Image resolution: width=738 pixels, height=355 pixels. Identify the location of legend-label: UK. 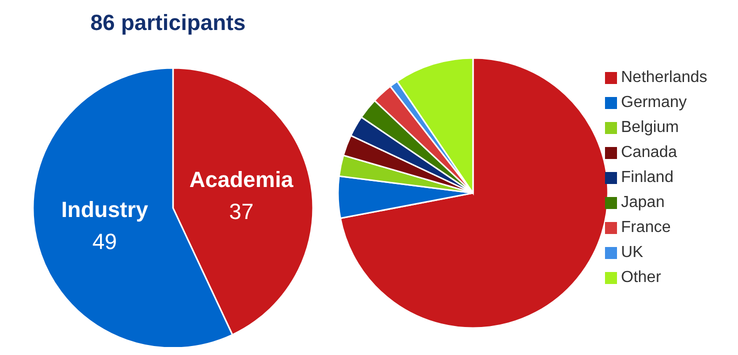
(632, 252).